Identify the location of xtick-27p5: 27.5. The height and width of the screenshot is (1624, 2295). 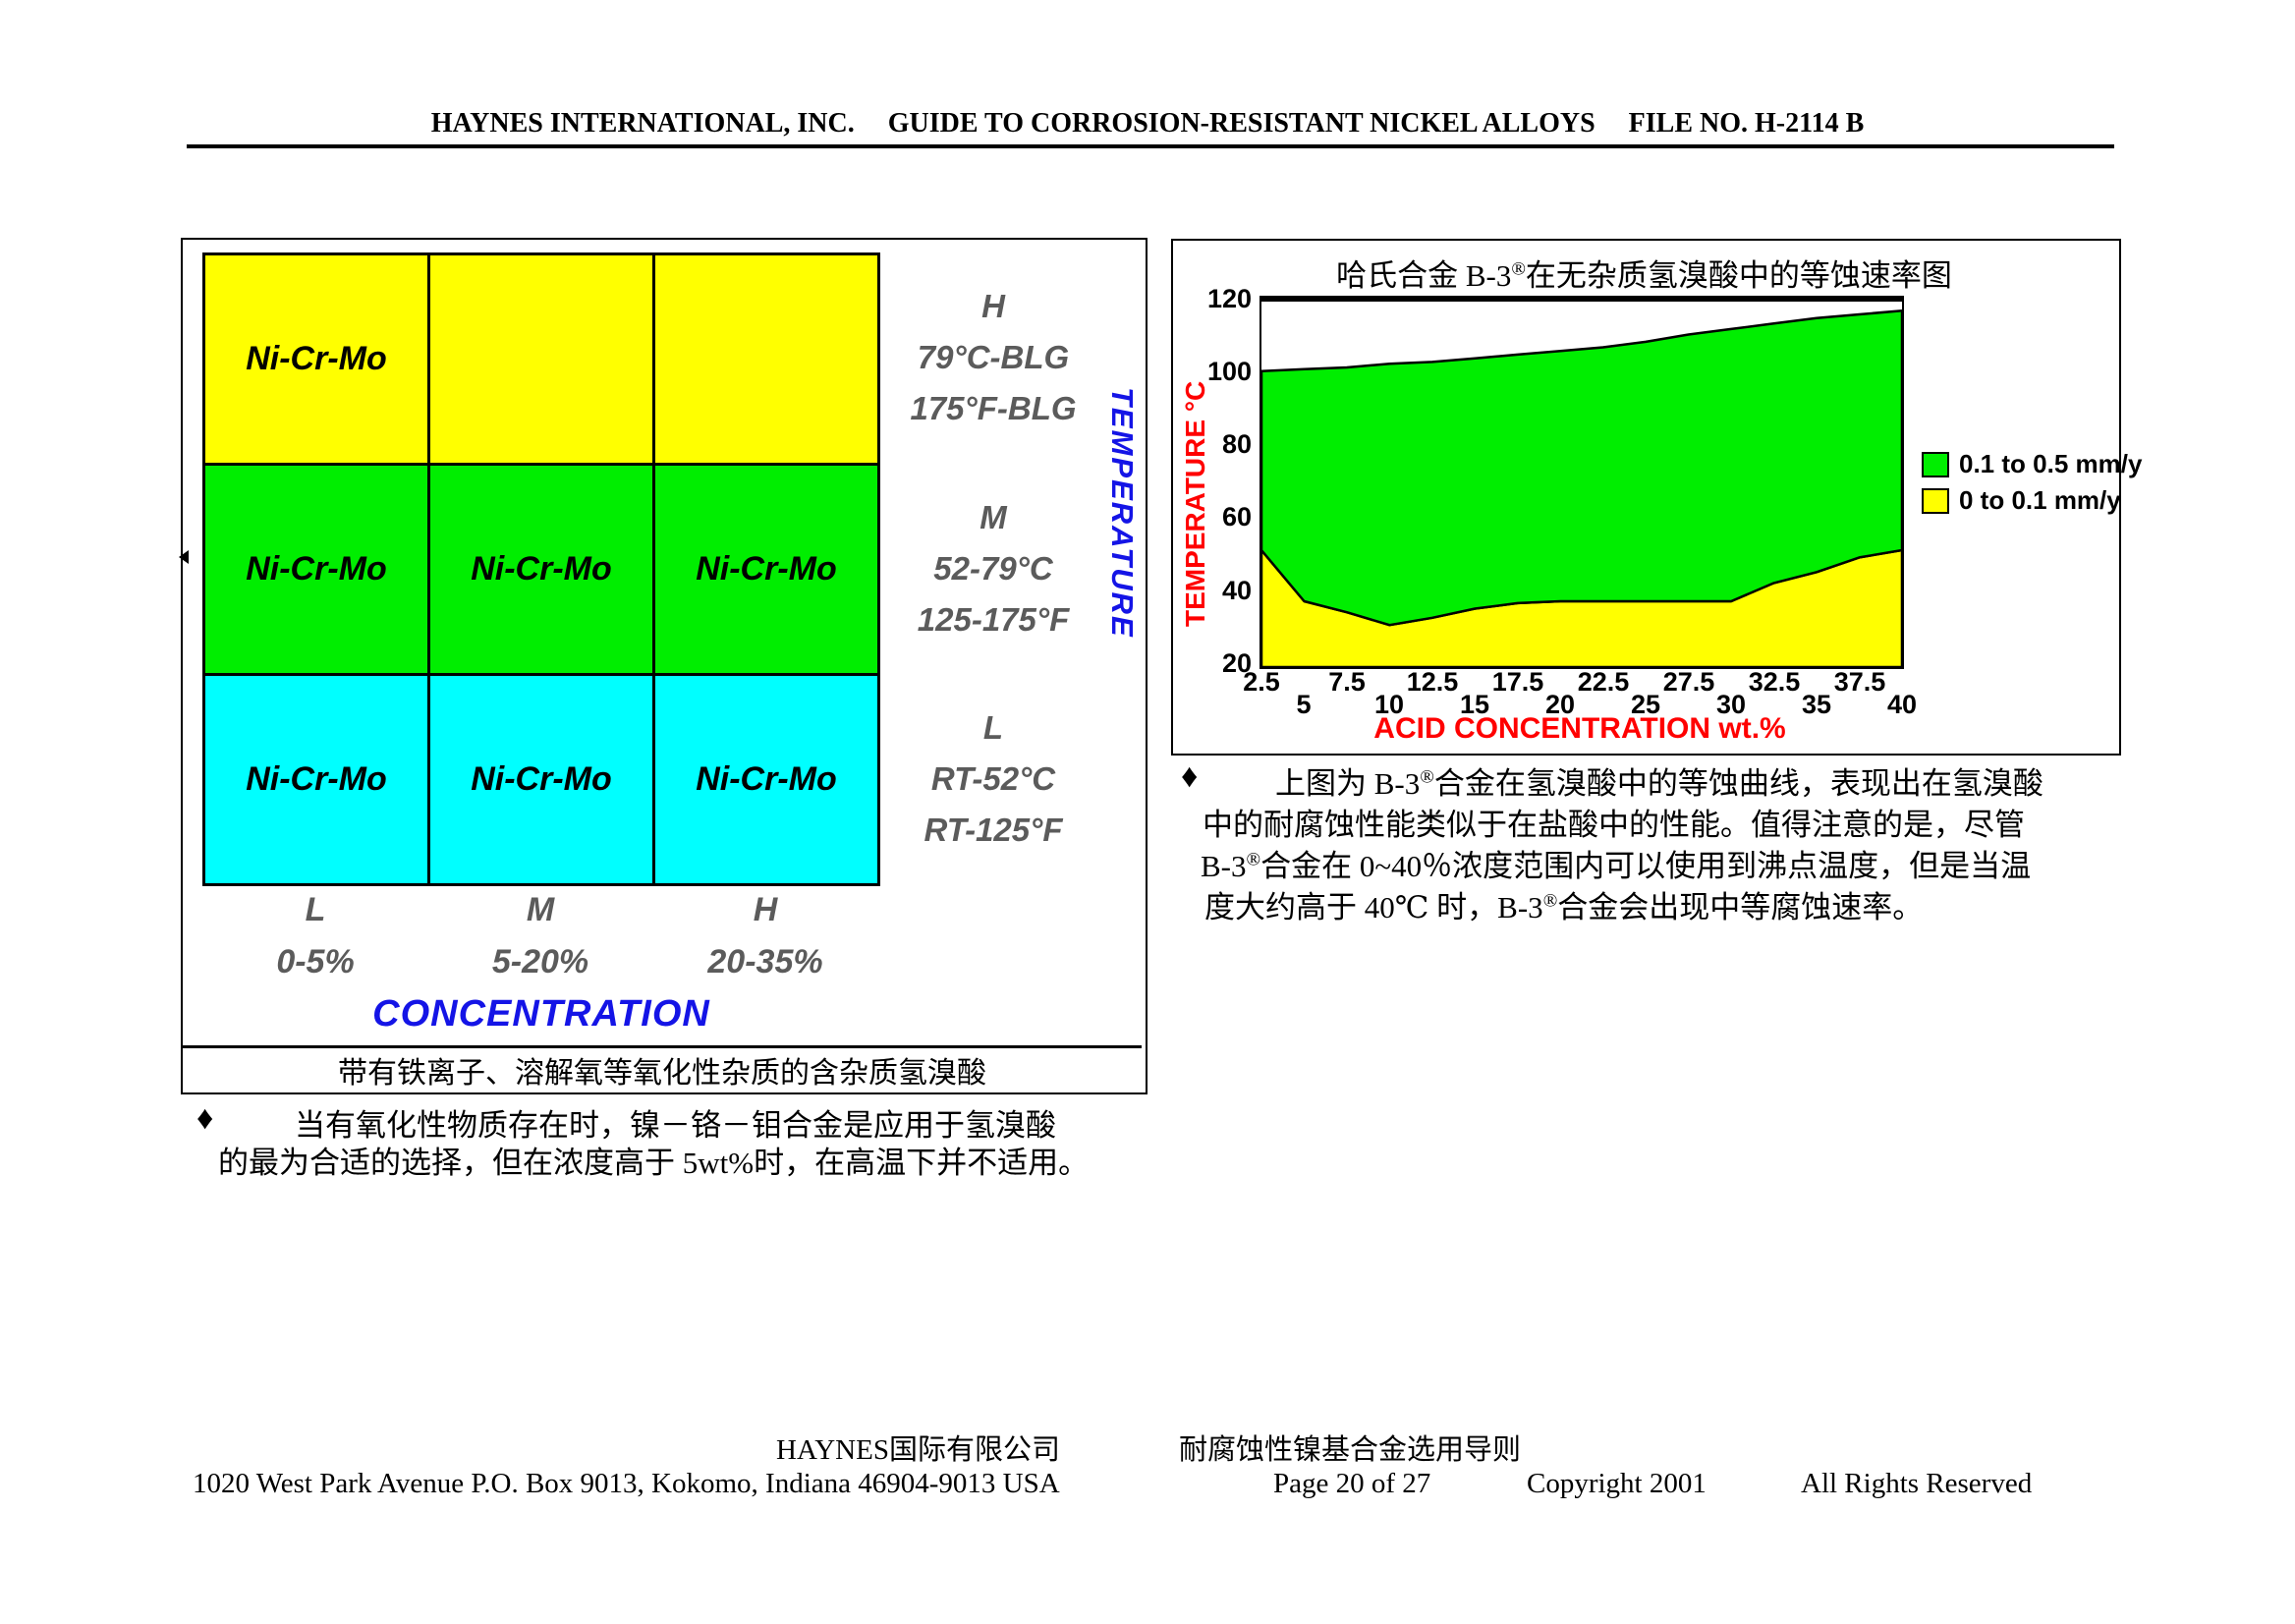
(1689, 682).